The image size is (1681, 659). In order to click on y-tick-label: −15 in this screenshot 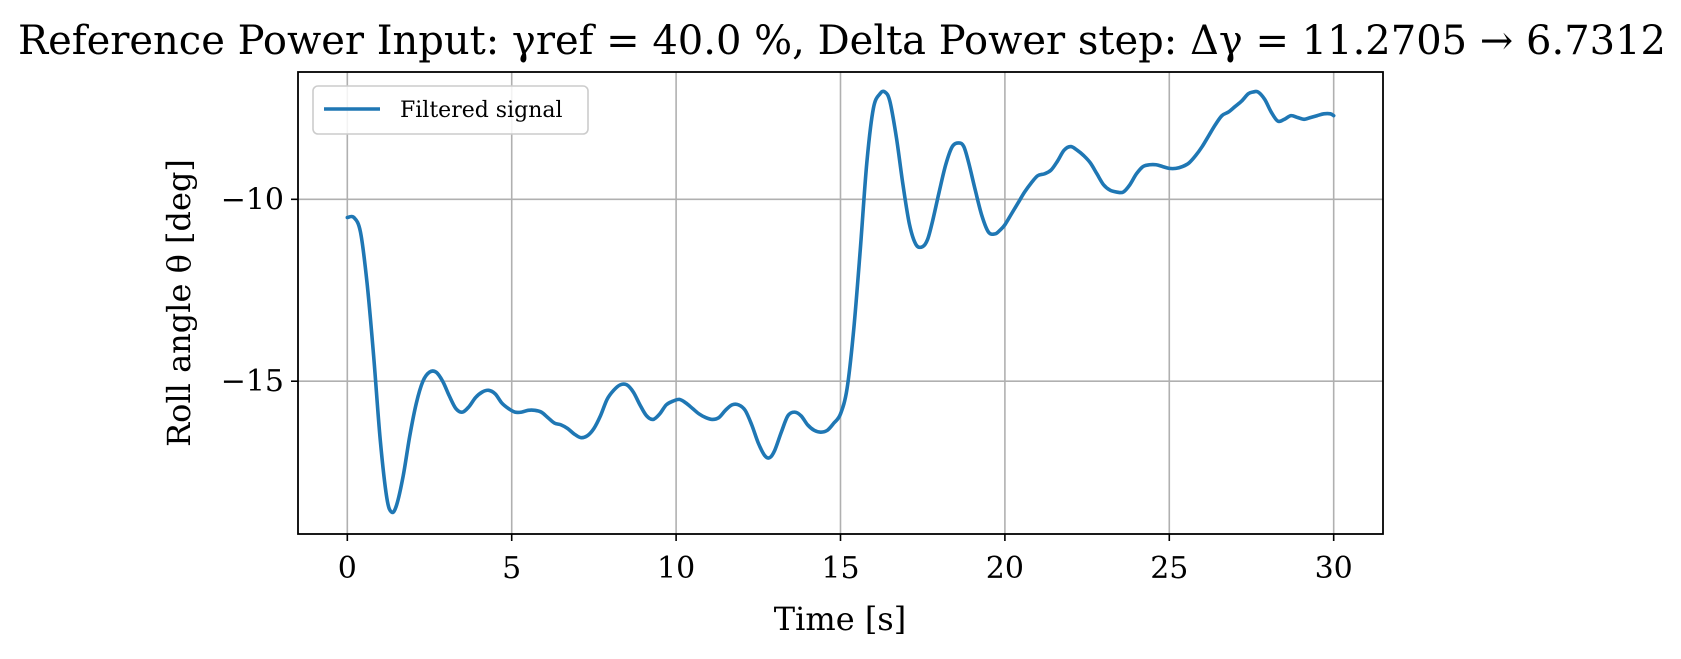, I will do `click(252, 381)`.